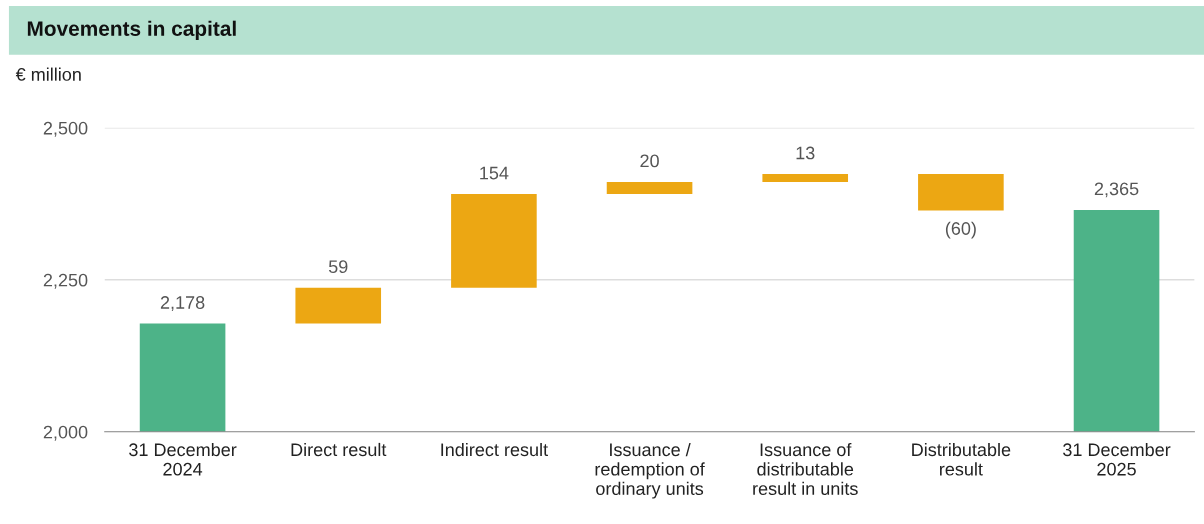 The image size is (1204, 524). I want to click on y-axis-title: € million, so click(48, 74).